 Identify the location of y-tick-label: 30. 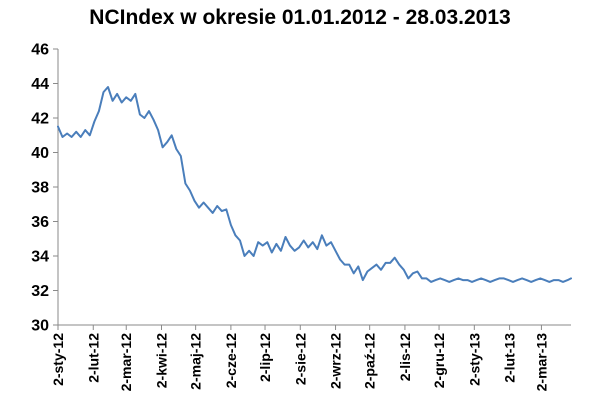
(40, 326).